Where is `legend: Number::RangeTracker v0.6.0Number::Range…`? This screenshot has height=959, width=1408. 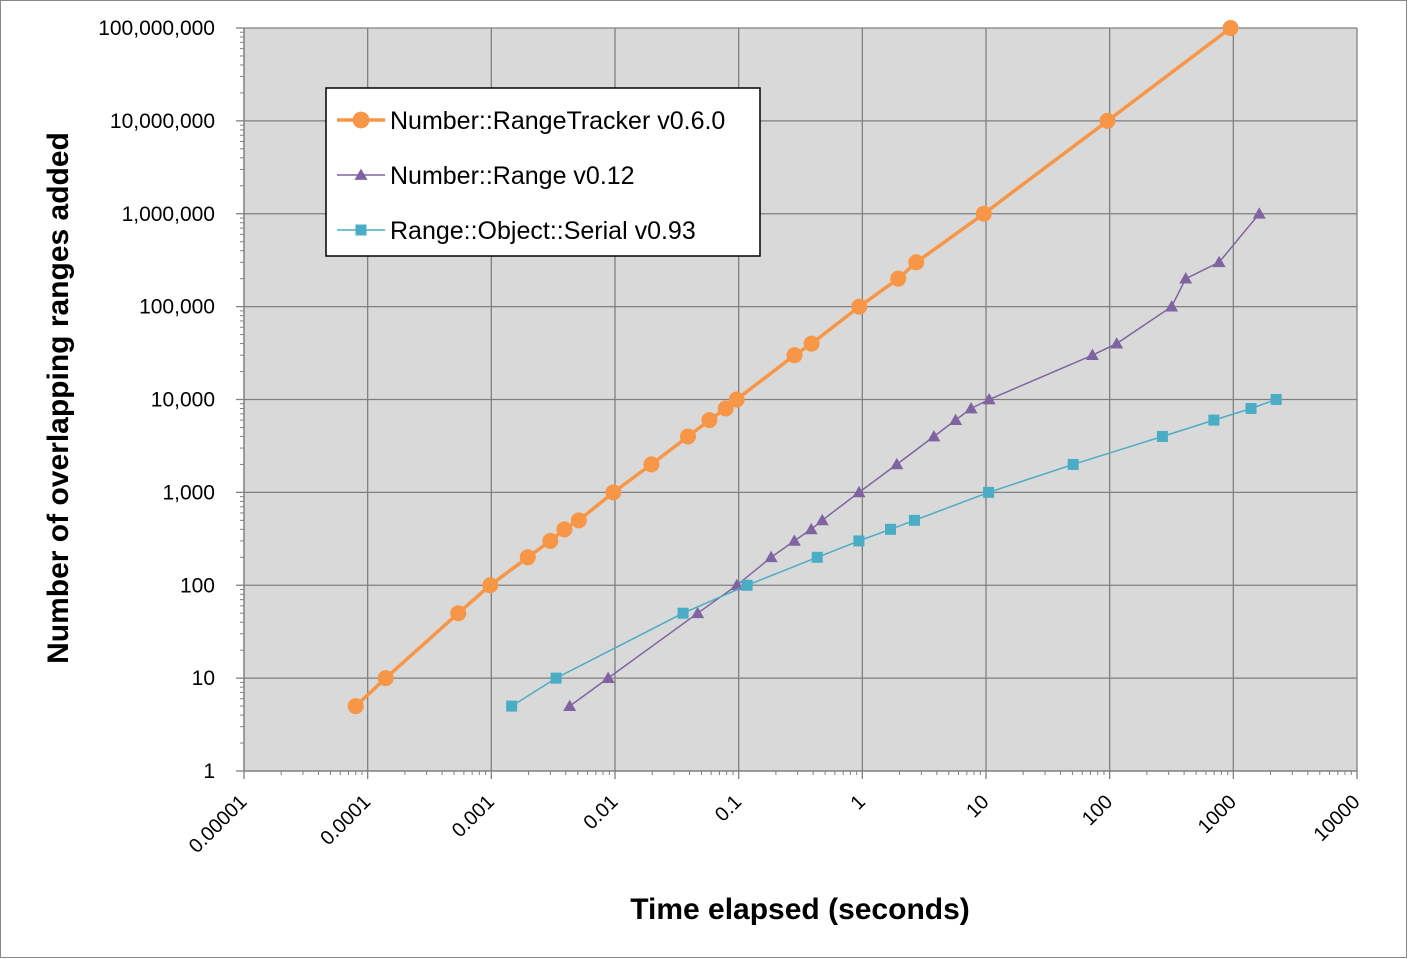 legend: Number::RangeTracker v0.6.0Number::Range… is located at coordinates (543, 172).